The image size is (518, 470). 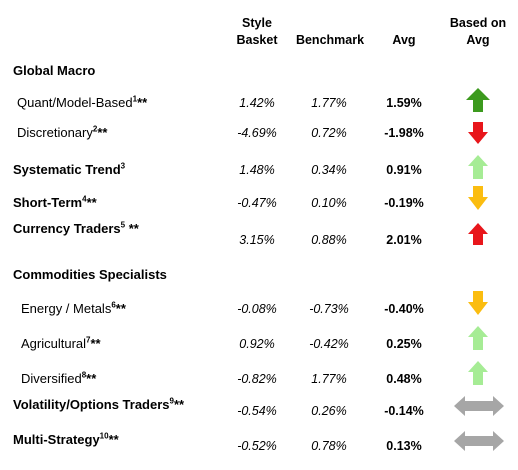 I want to click on row-label: Diversified8**, so click(x=59, y=378).